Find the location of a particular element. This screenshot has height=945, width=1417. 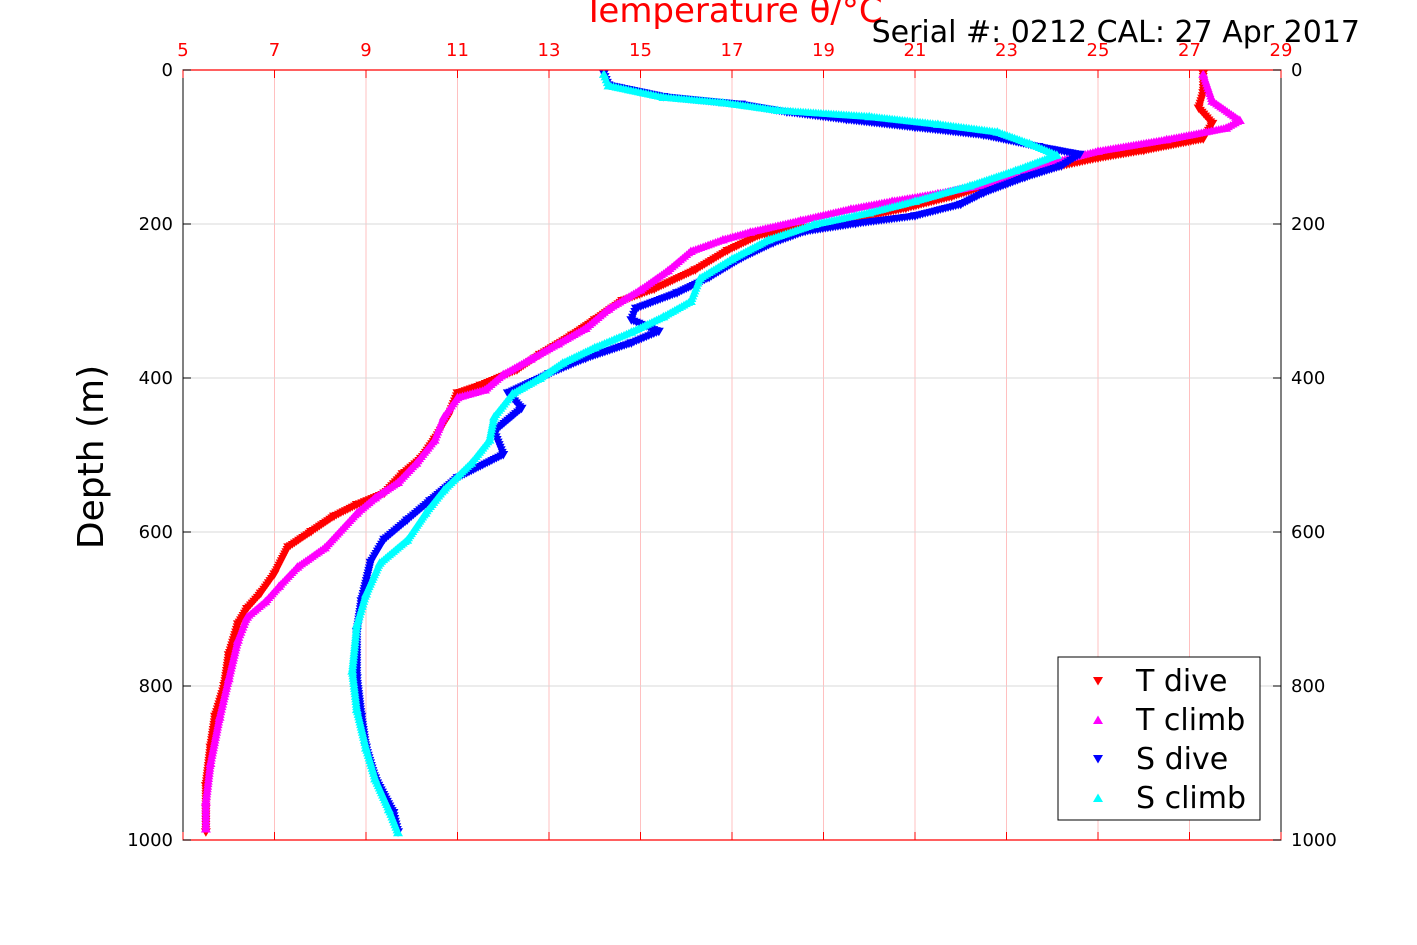

x-tick-label: 15 is located at coordinates (640, 50).